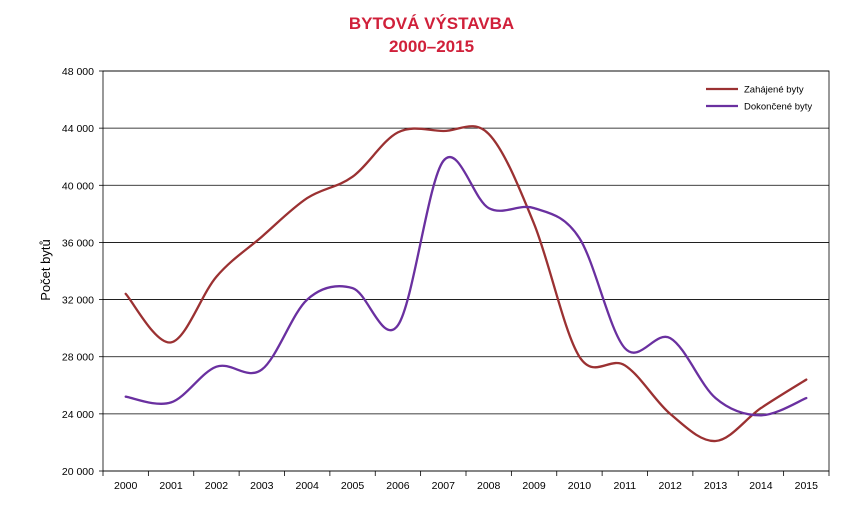  What do you see at coordinates (78, 472) in the screenshot?
I see `y-tick-label: 20 000` at bounding box center [78, 472].